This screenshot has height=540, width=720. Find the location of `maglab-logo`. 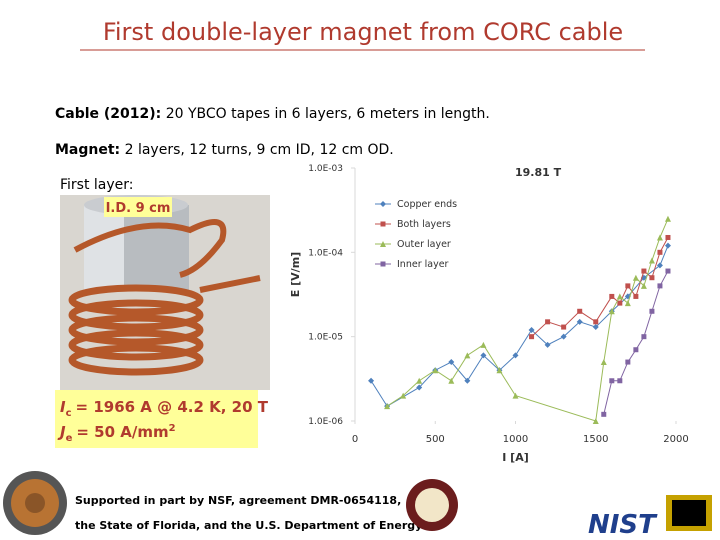

maglab-logo is located at coordinates (432, 505).